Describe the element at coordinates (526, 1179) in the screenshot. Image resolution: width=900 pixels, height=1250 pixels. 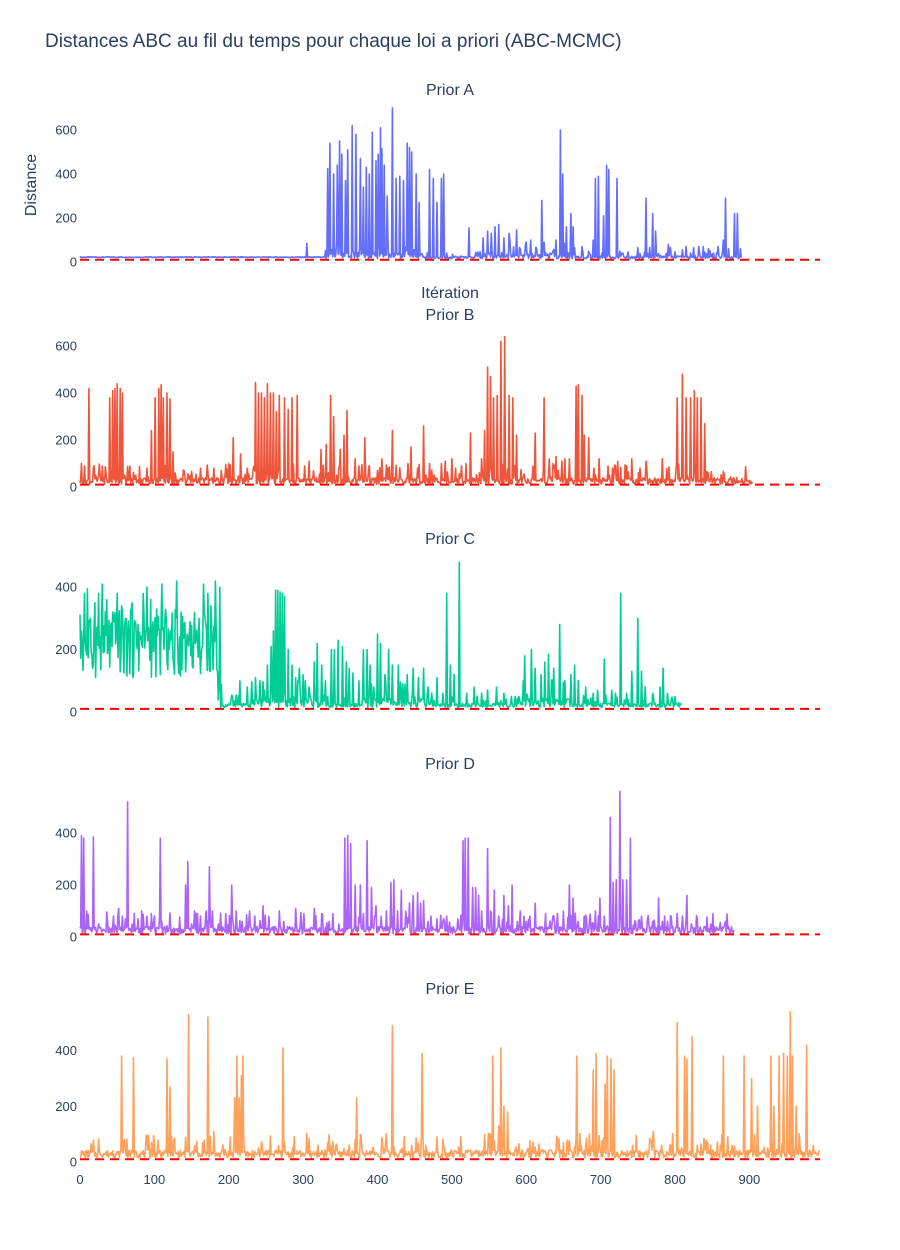
I see `x-tick-label: 600` at that location.